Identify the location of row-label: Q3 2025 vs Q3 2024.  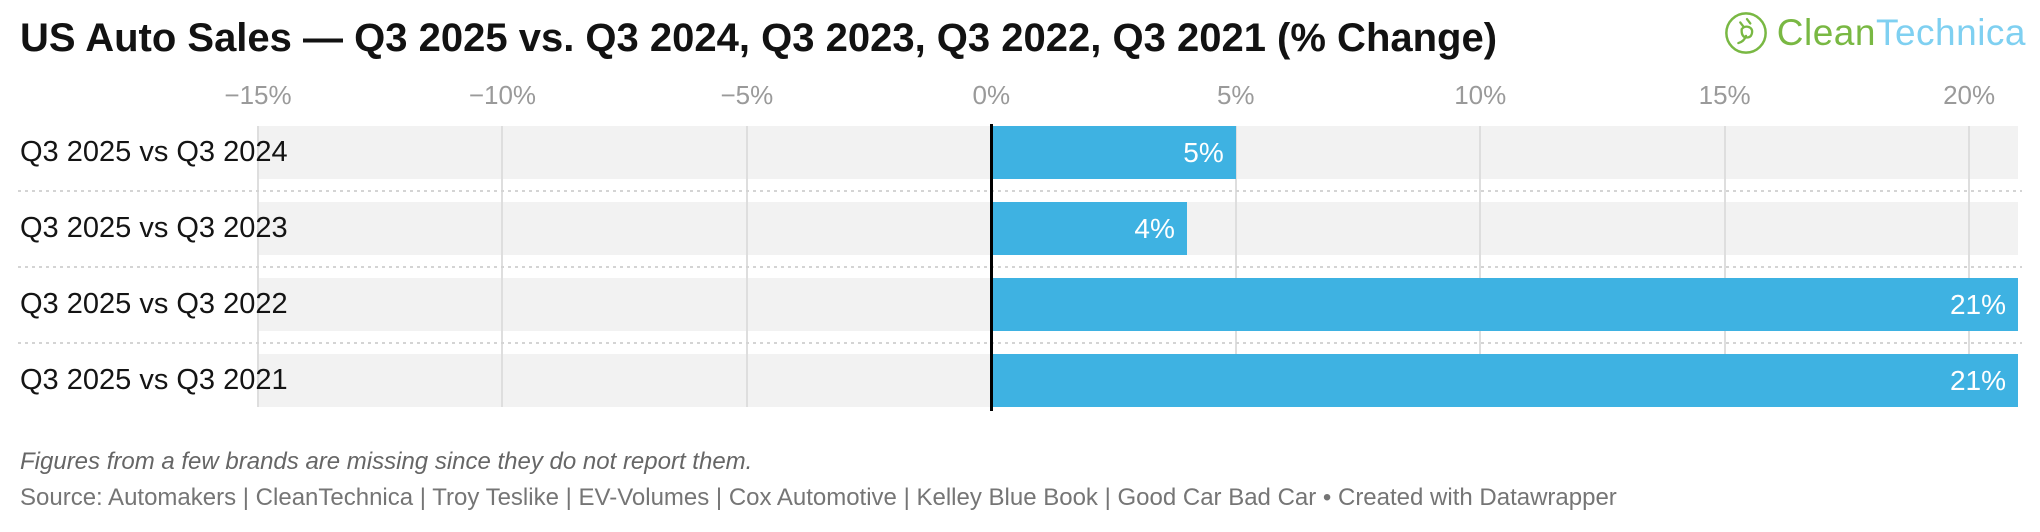
(154, 152).